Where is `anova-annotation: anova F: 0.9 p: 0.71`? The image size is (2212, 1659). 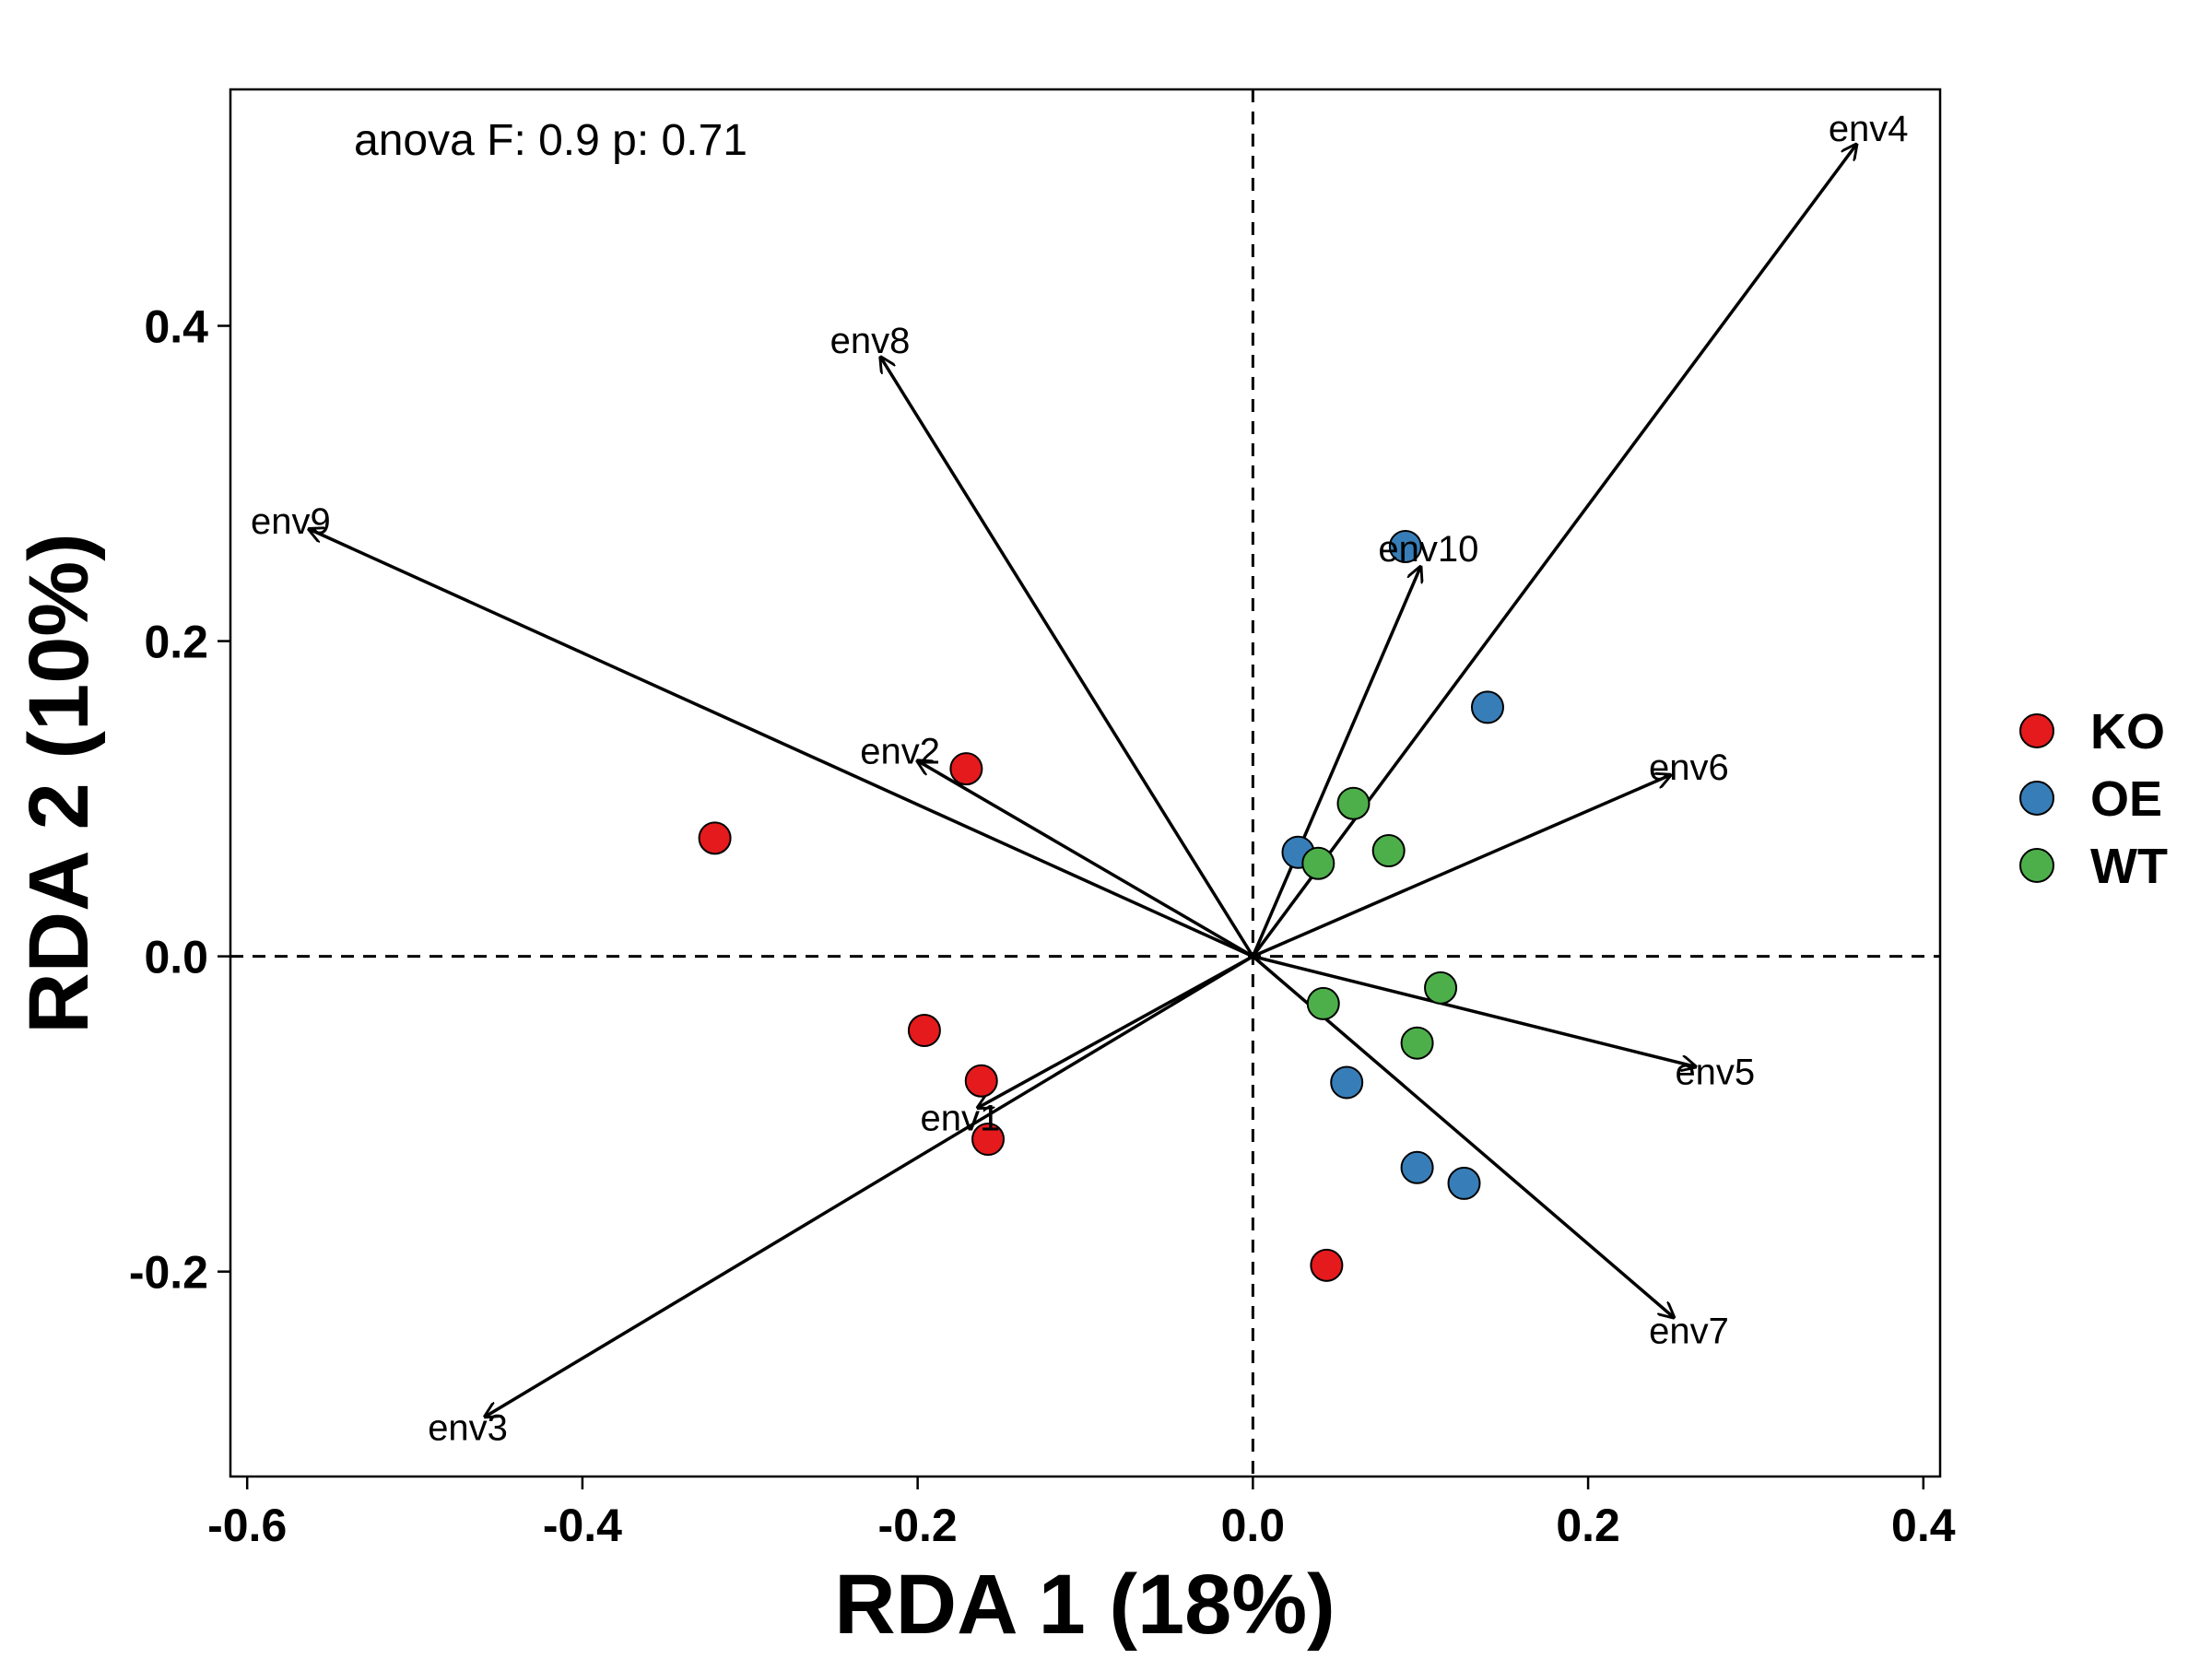
anova-annotation: anova F: 0.9 p: 0.71 is located at coordinates (550, 140).